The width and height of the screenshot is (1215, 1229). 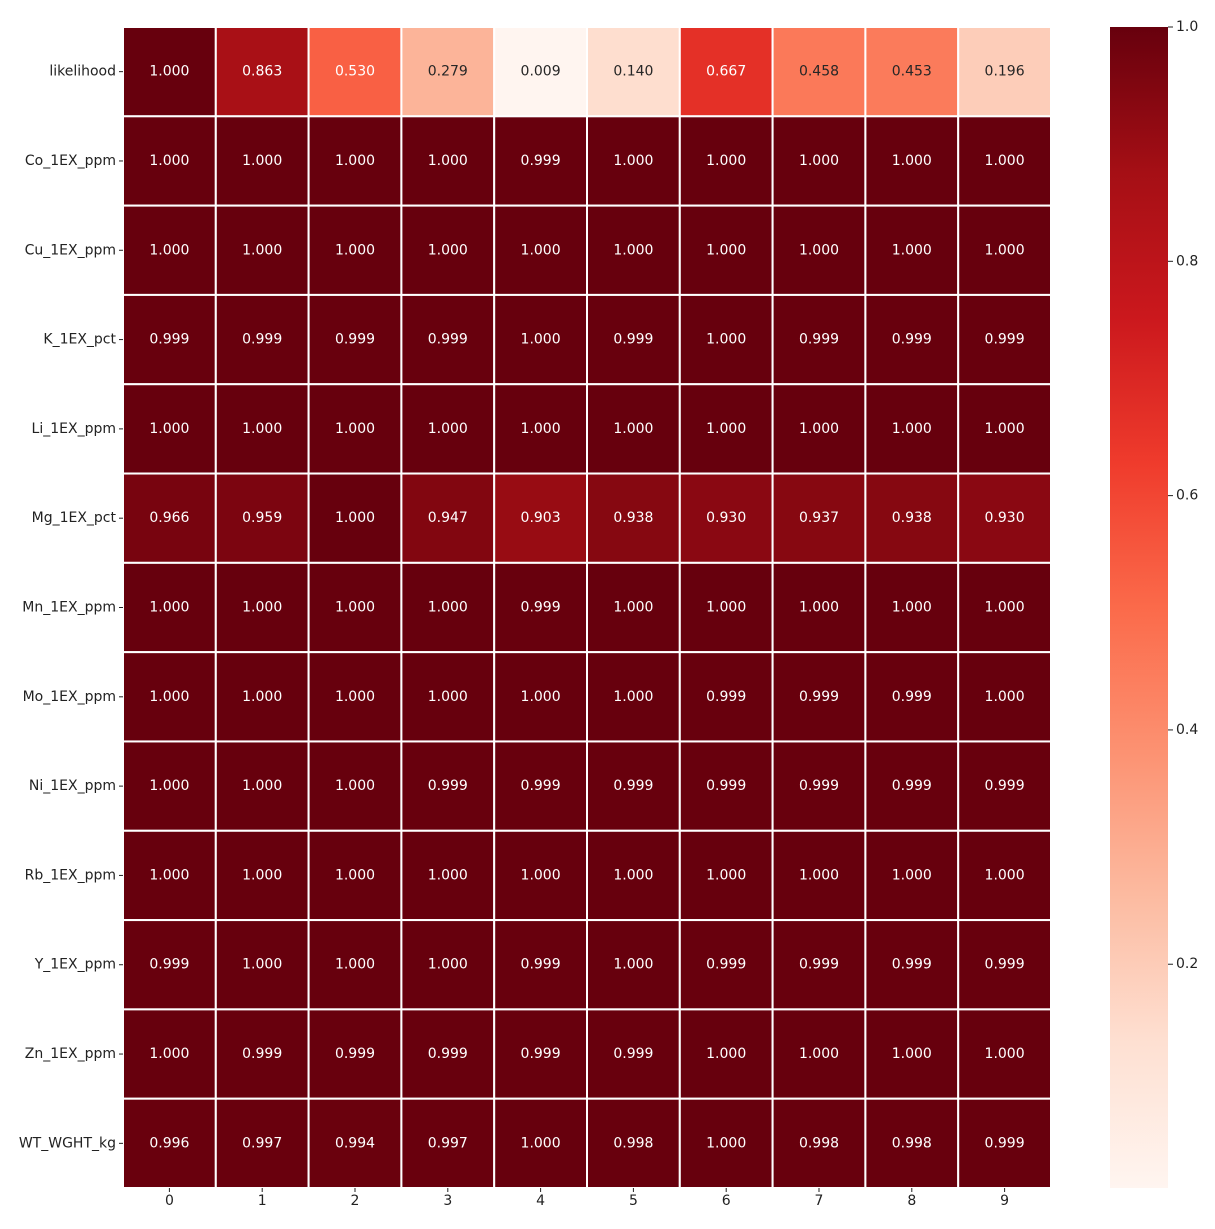 What do you see at coordinates (1187, 964) in the screenshot?
I see `colorbar-tick-label: 0.2` at bounding box center [1187, 964].